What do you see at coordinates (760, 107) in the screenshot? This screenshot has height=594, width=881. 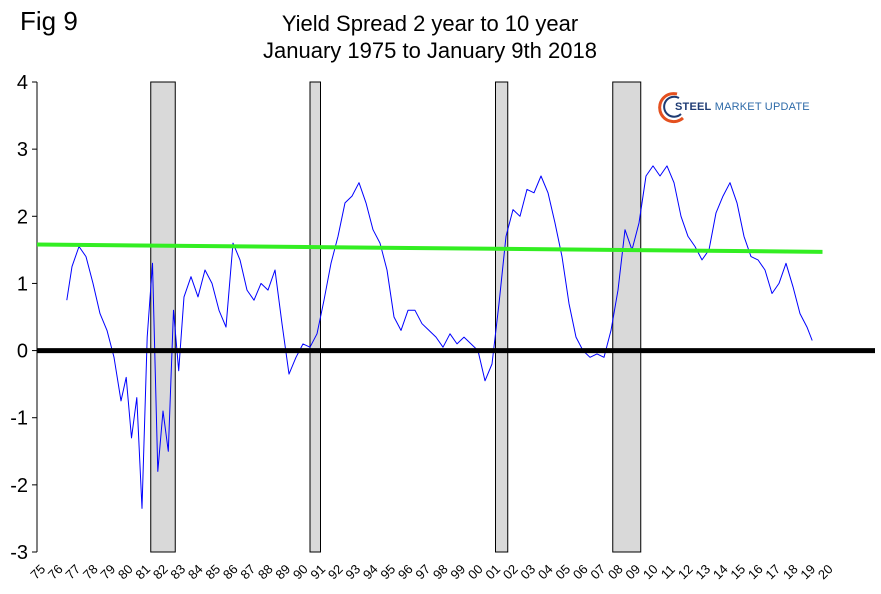 I see `logo-text-rest: MARKET UPDATE` at bounding box center [760, 107].